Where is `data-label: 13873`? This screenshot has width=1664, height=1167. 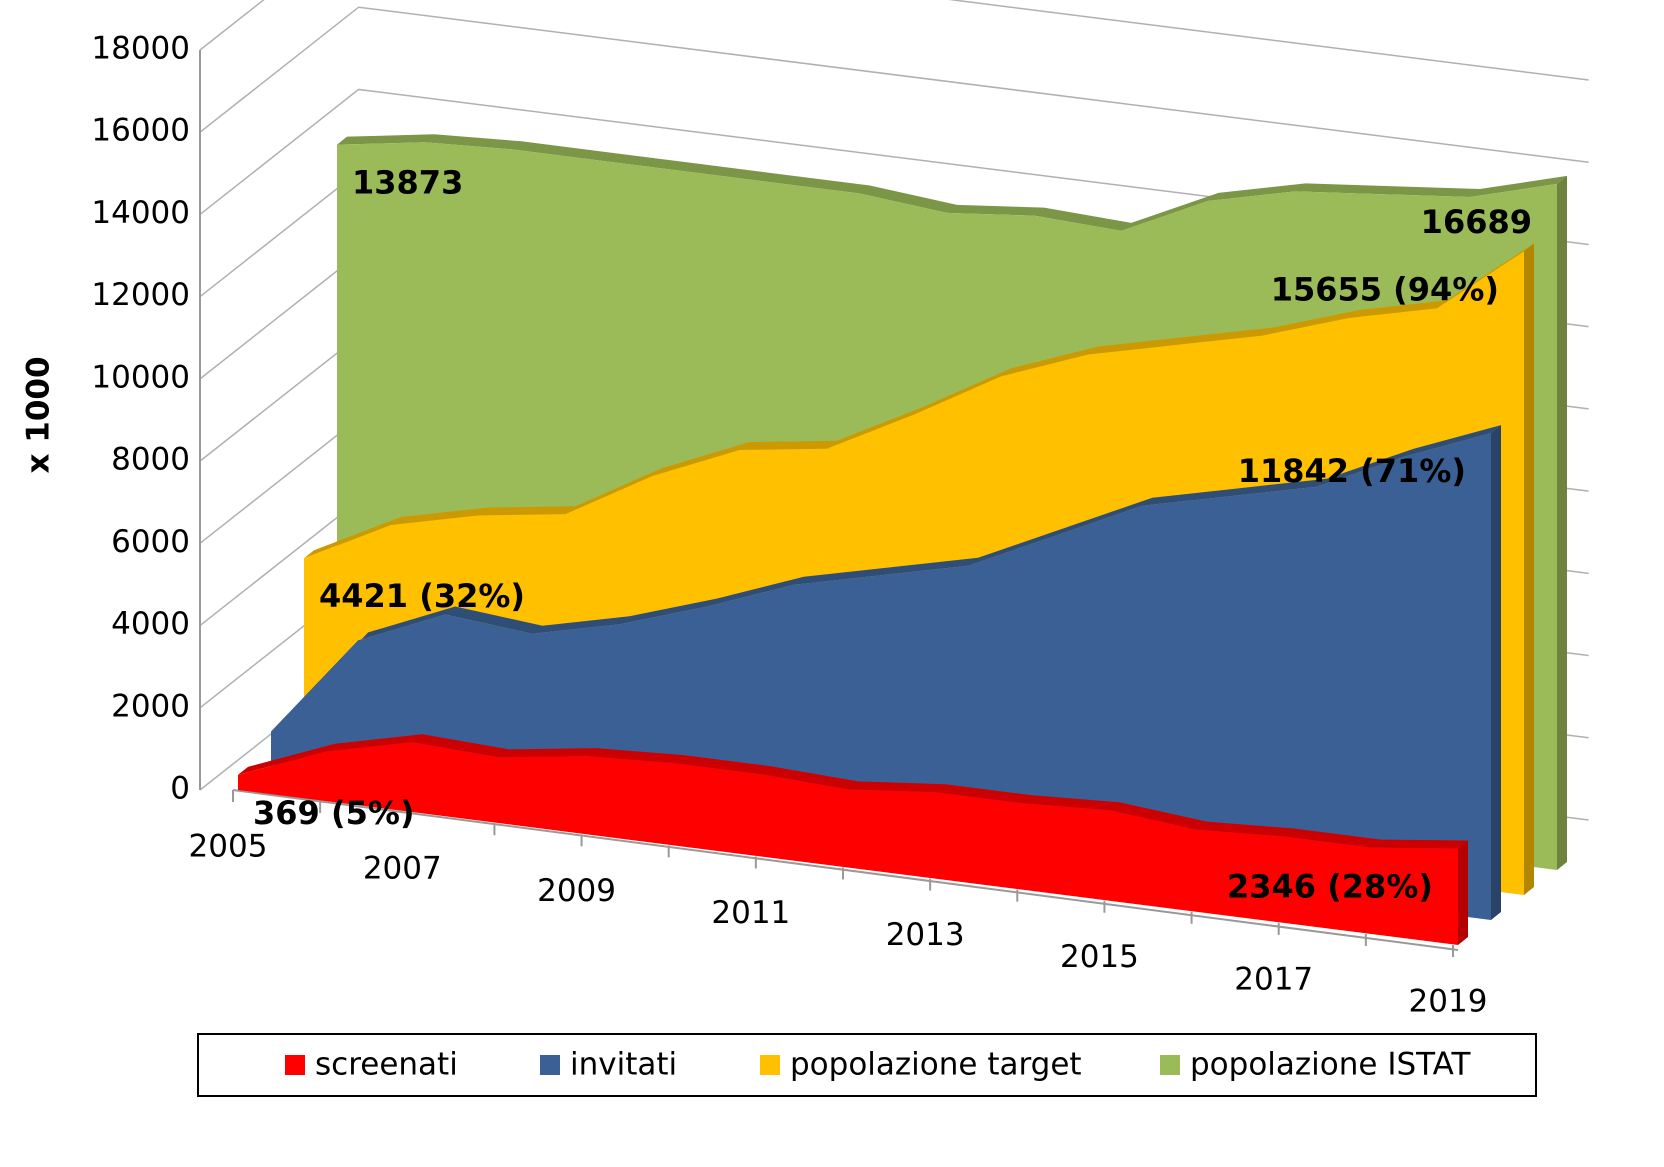 data-label: 13873 is located at coordinates (407, 183).